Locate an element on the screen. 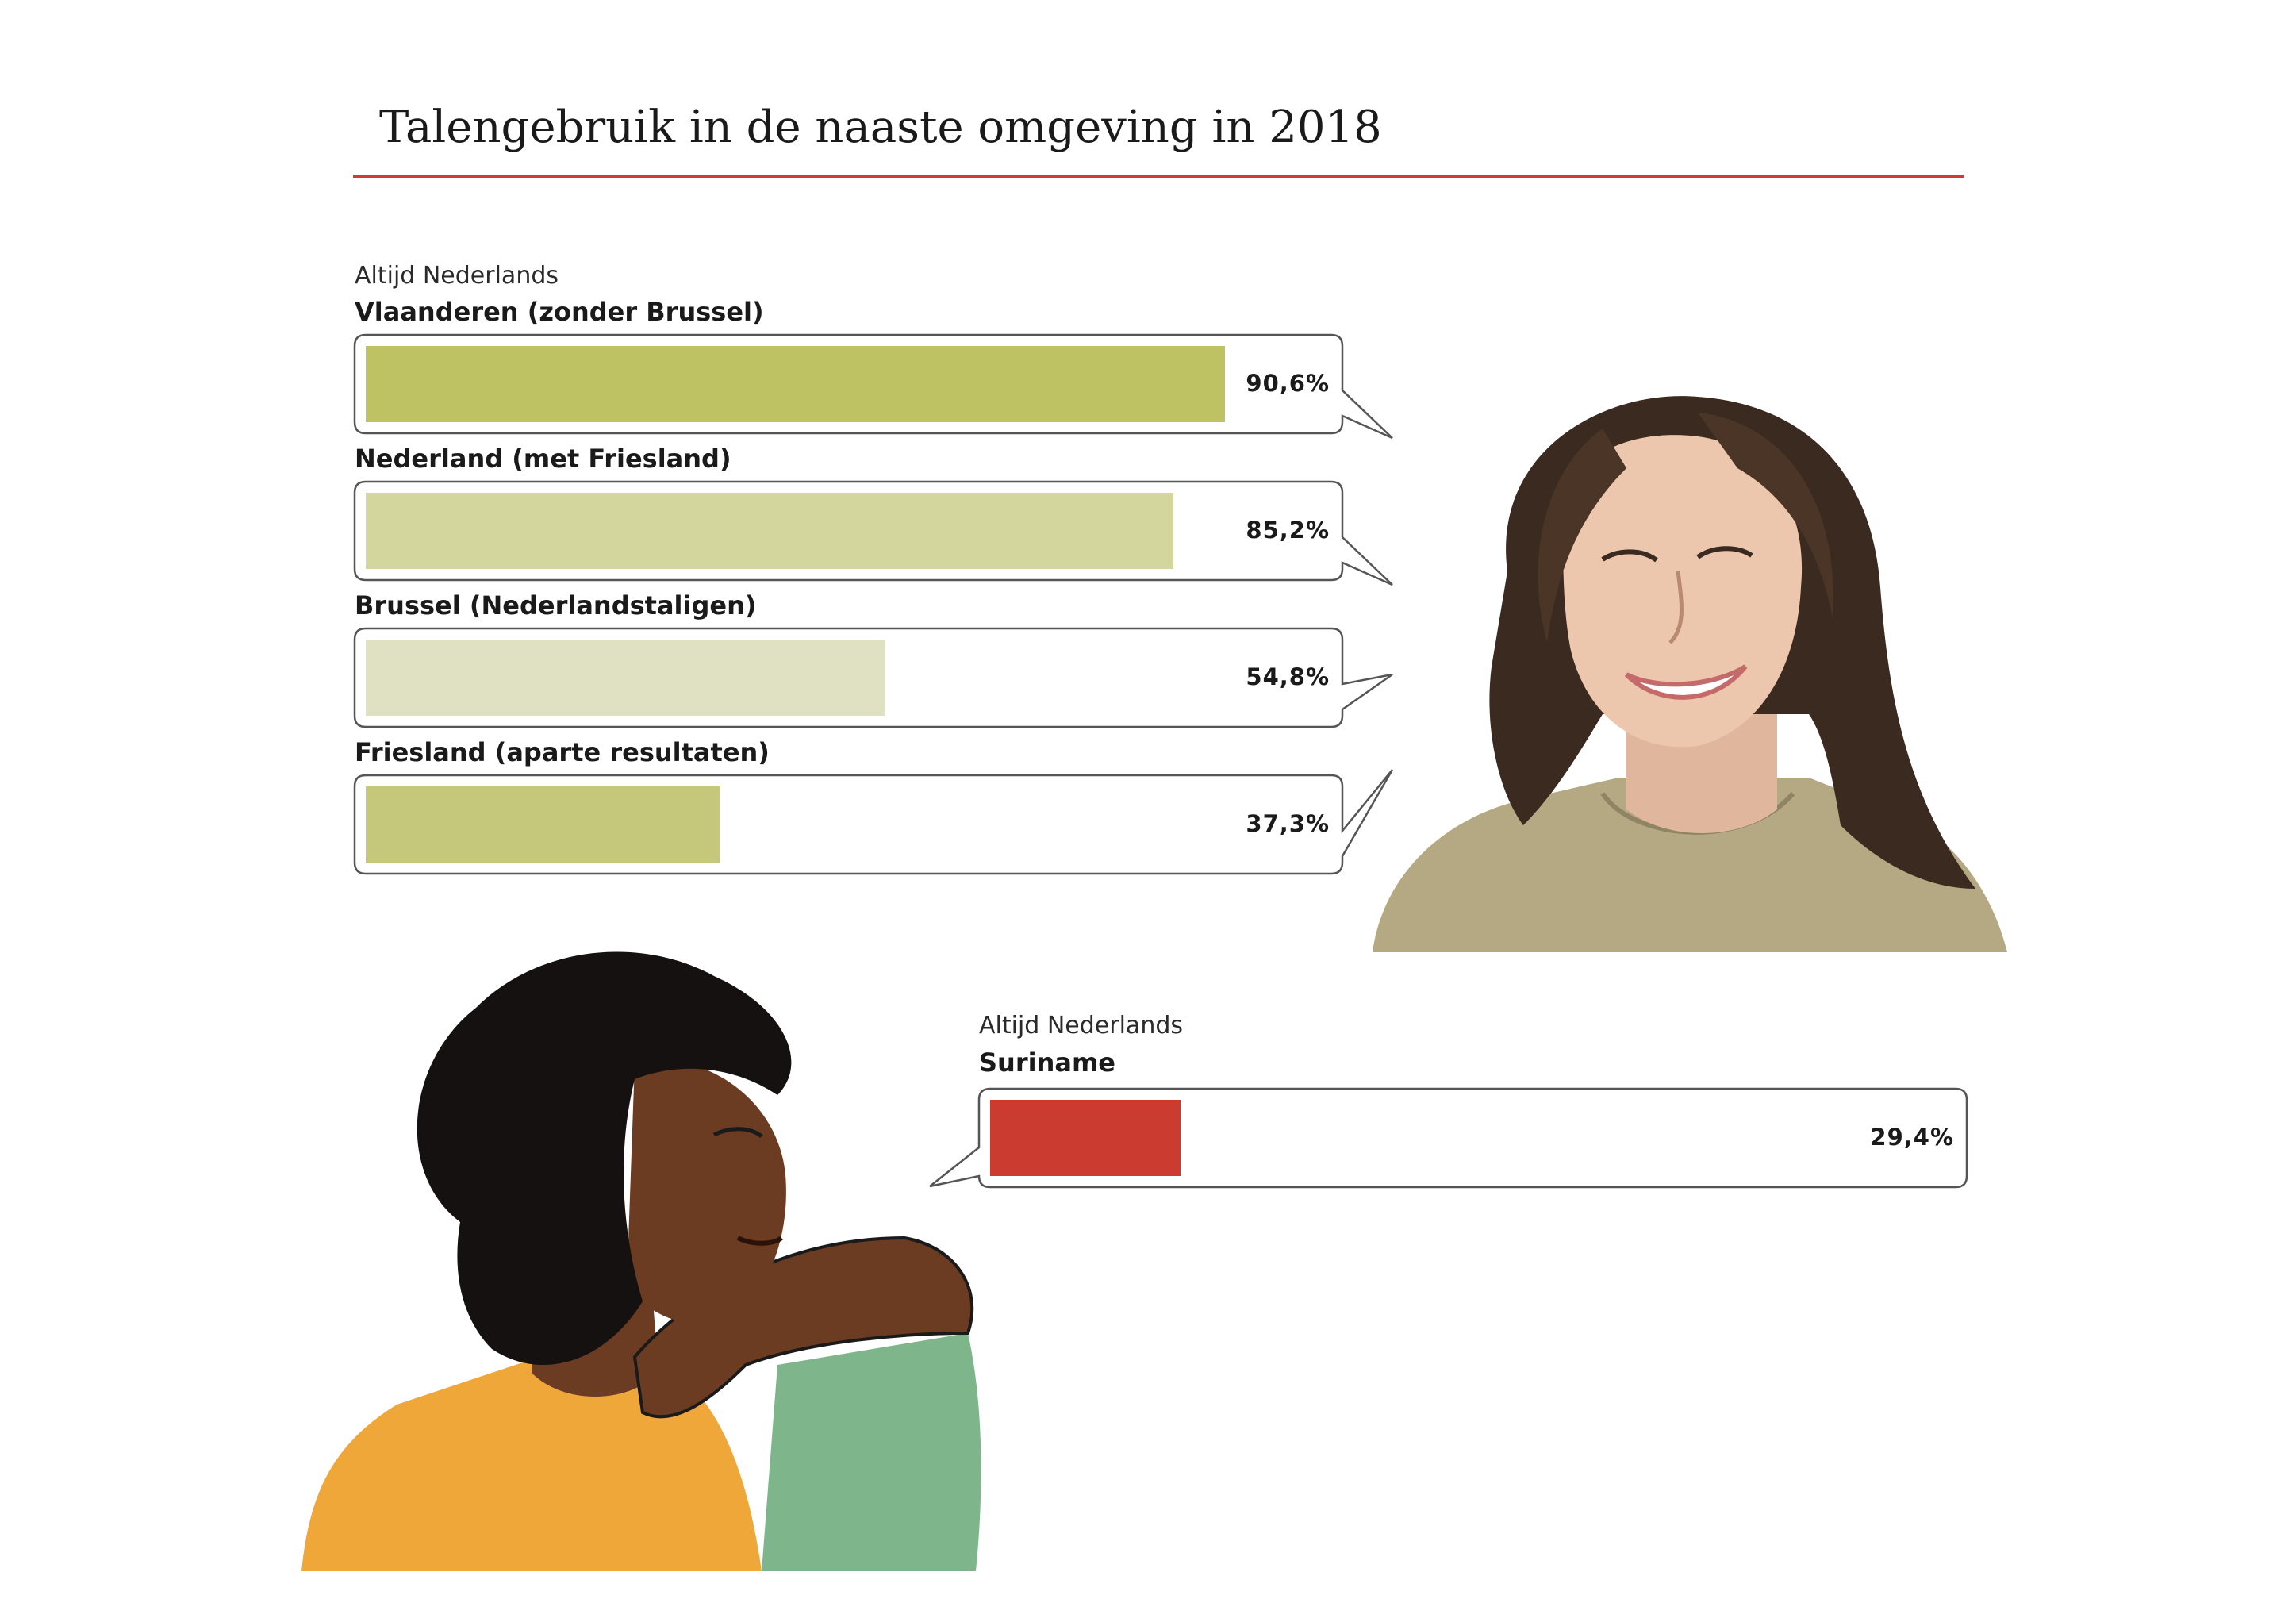 The width and height of the screenshot is (2296, 1618). title-rule is located at coordinates (1158, 176).